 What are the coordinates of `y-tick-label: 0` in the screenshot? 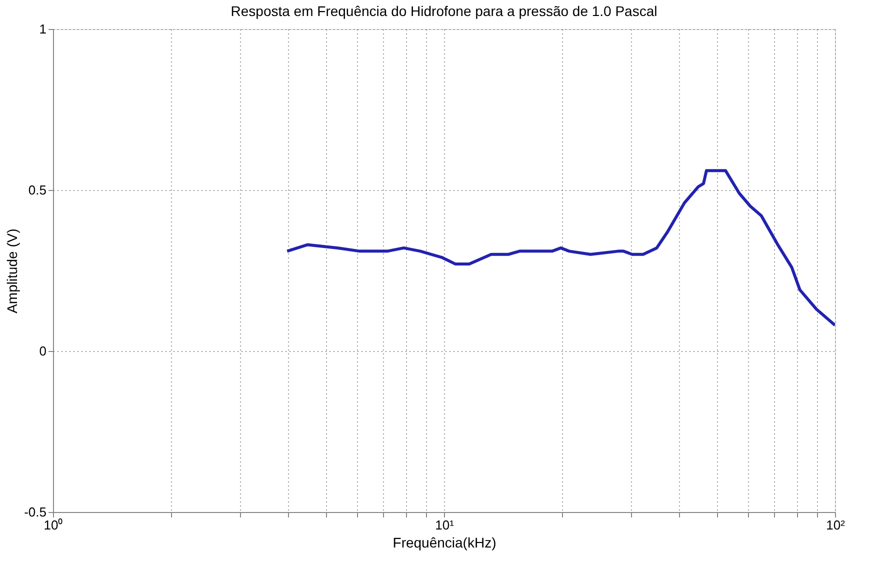 It's located at (42, 351).